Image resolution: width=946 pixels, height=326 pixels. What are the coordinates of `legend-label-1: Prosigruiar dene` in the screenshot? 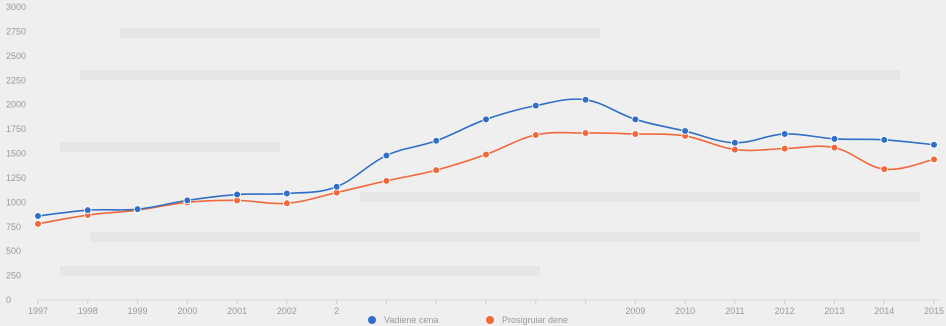 It's located at (535, 320).